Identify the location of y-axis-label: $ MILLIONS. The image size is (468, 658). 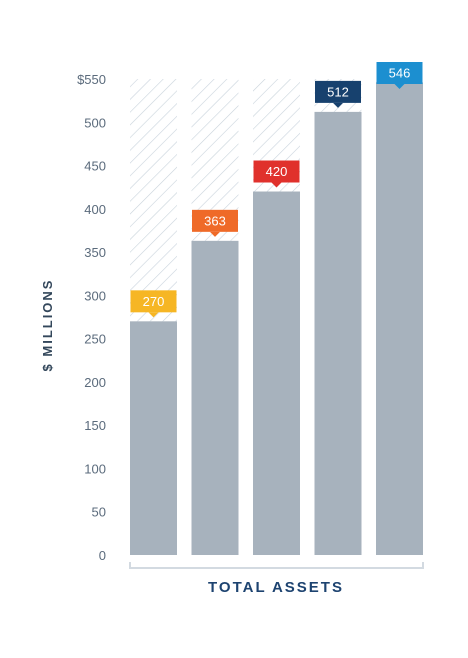
(47, 325).